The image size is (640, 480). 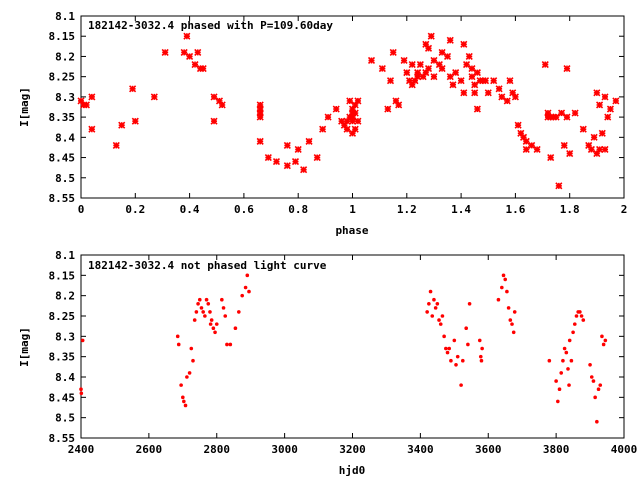 I want to click on x-tick-label: 1, so click(x=352, y=209).